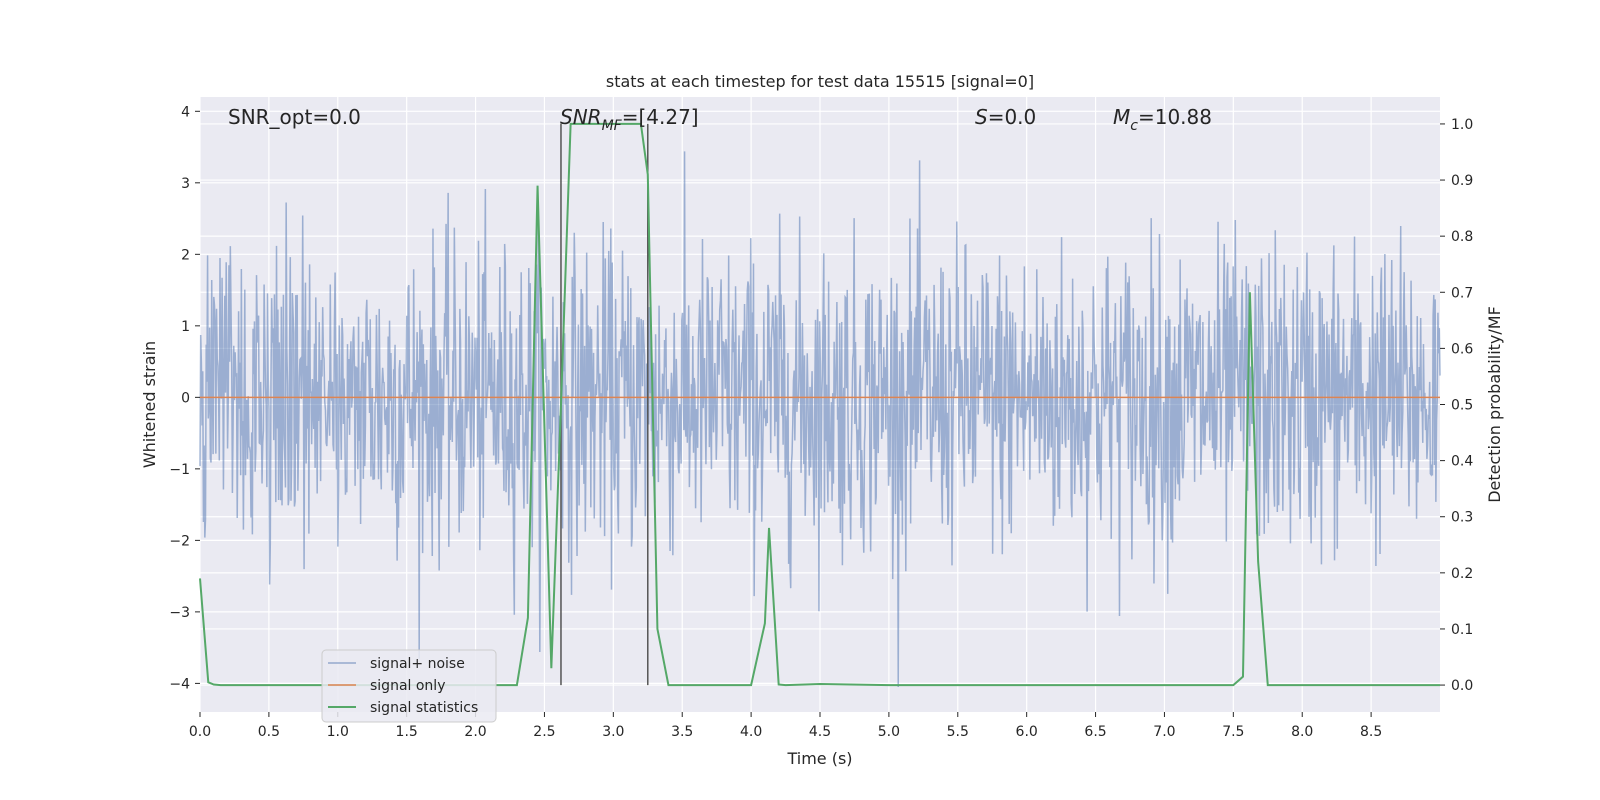 The width and height of the screenshot is (1600, 800). Describe the element at coordinates (185, 398) in the screenshot. I see `y-tick-label: 0` at that location.